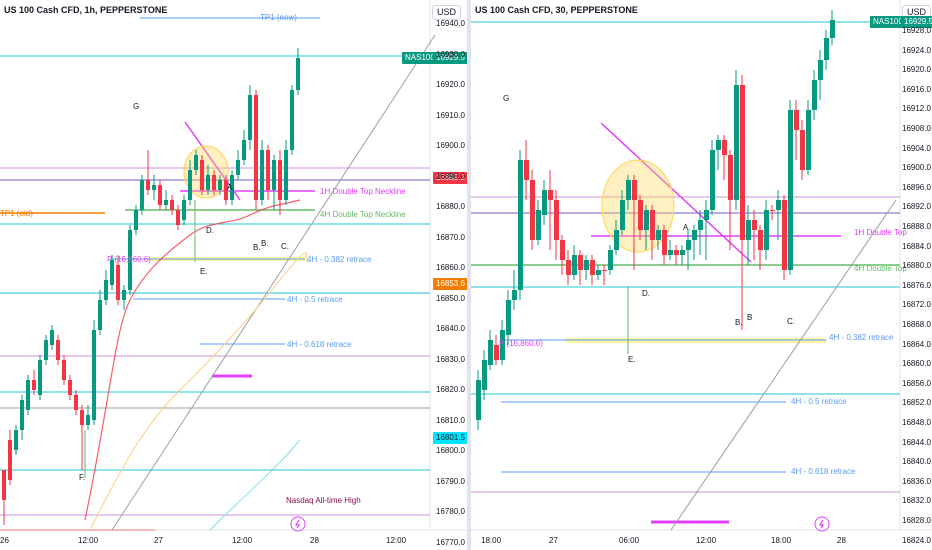 The width and height of the screenshot is (932, 550). What do you see at coordinates (556, 10) in the screenshot?
I see `chart-title: US 100 Cash CFD, 30, PEPPERSTONE` at bounding box center [556, 10].